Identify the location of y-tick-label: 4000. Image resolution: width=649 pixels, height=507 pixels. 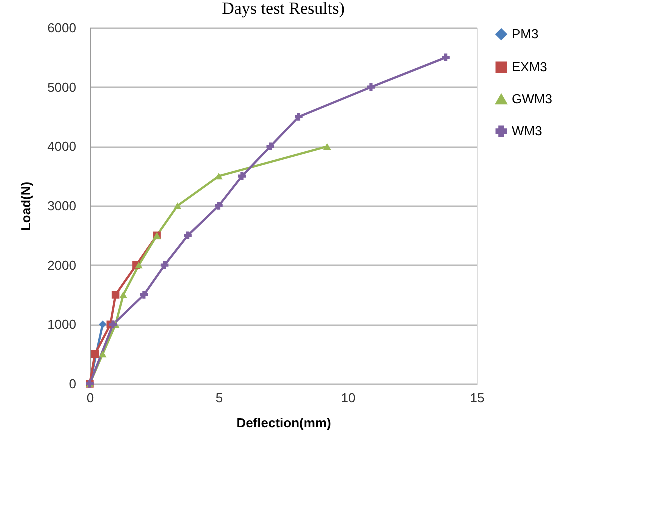
(62, 146).